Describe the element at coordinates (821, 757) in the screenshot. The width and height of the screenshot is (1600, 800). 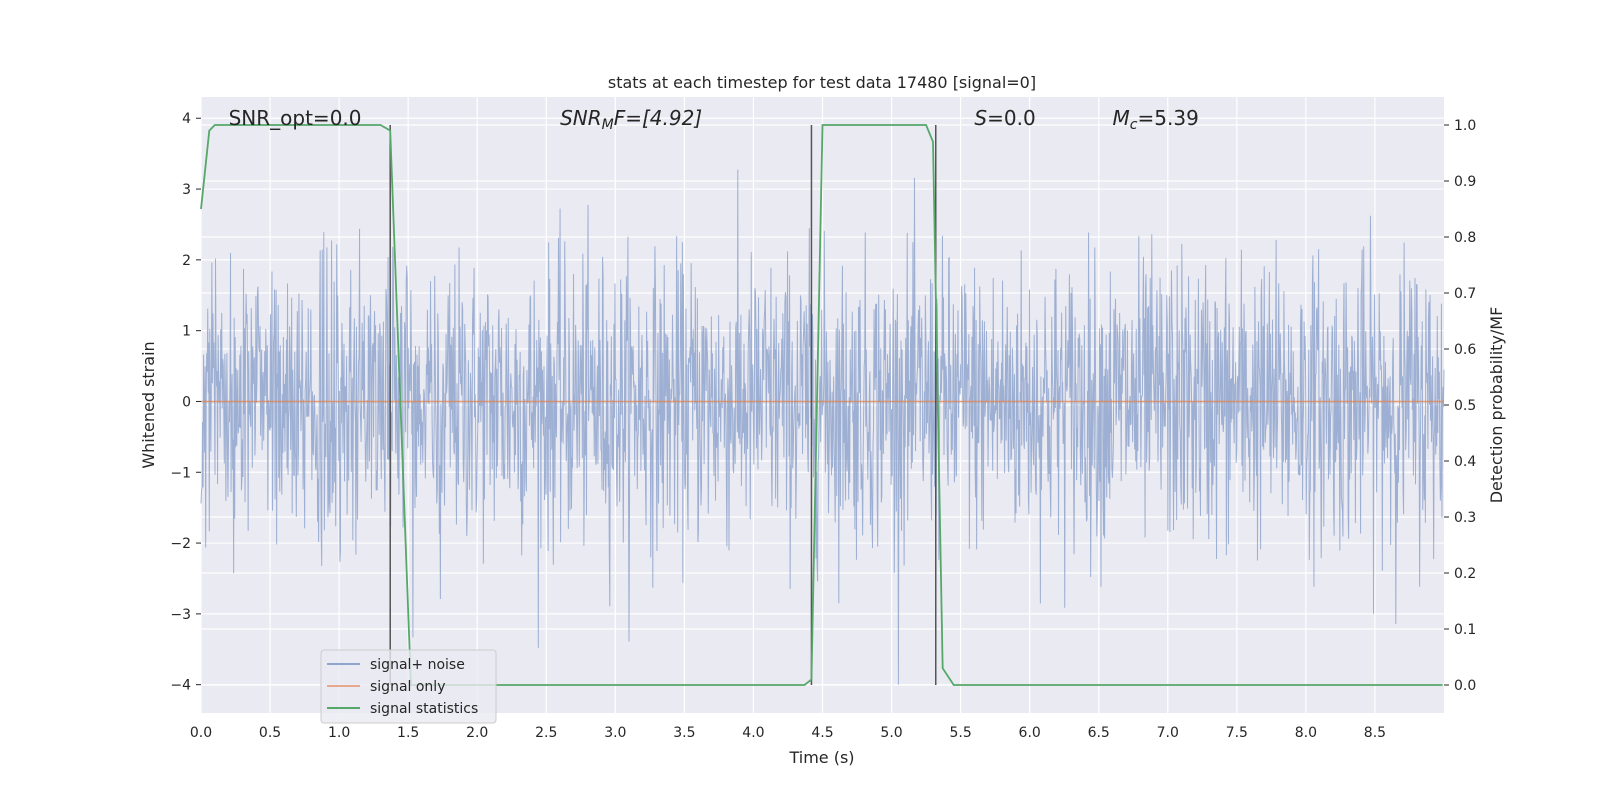
I see `x-axis-label: Time (s)` at that location.